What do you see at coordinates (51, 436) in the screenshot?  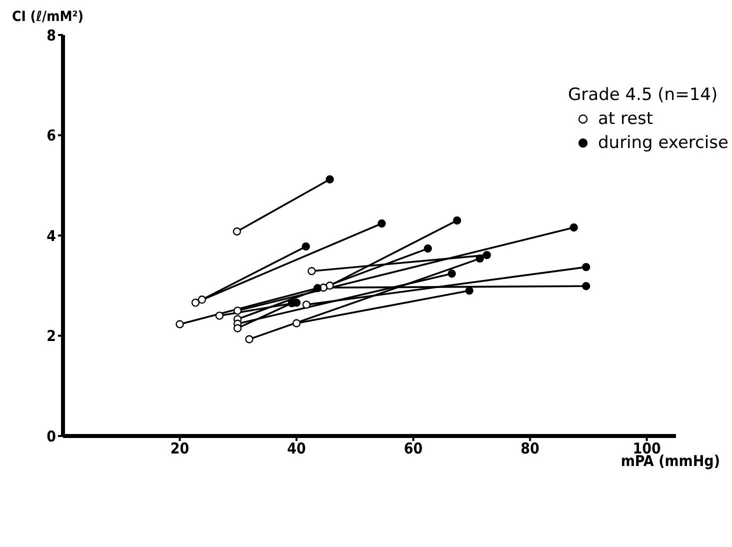 I see `y-tick-label: 0` at bounding box center [51, 436].